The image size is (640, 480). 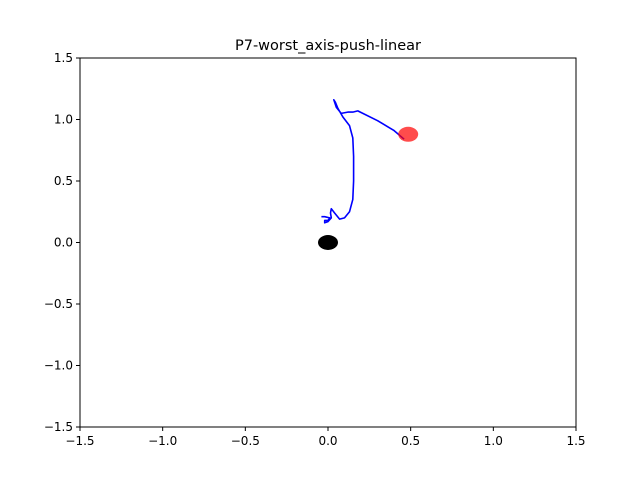 I want to click on chart-title: P7-worst_axis-push-linear, so click(x=328, y=46).